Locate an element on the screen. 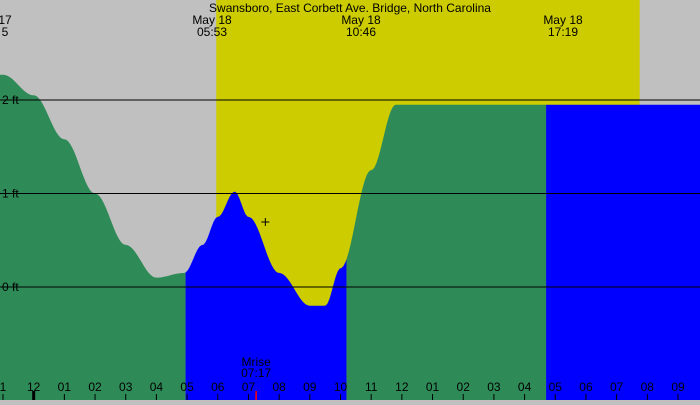 Image resolution: width=700 pixels, height=405 pixels. y-tick-label-layer: 0 ft 1 ft 2 ft is located at coordinates (10, 193).